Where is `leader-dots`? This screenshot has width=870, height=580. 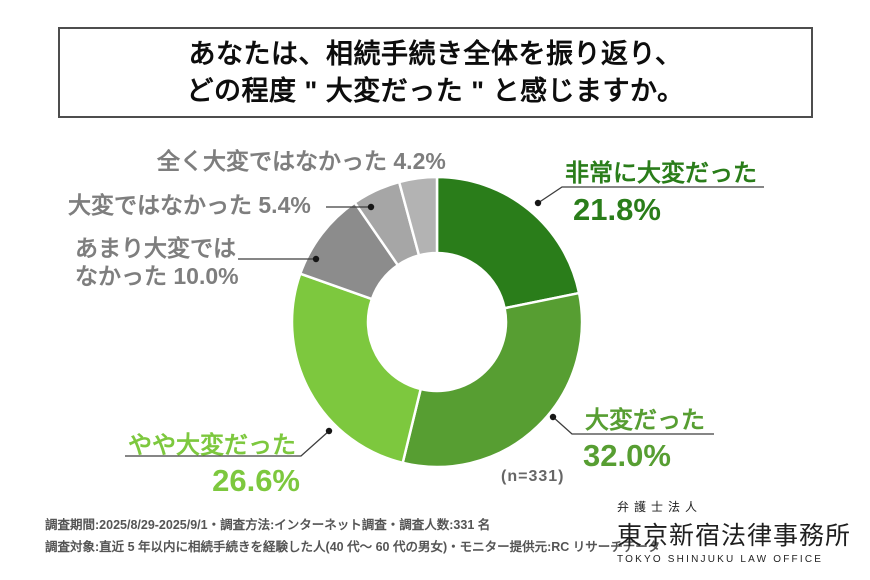 leader-dots is located at coordinates (434, 317).